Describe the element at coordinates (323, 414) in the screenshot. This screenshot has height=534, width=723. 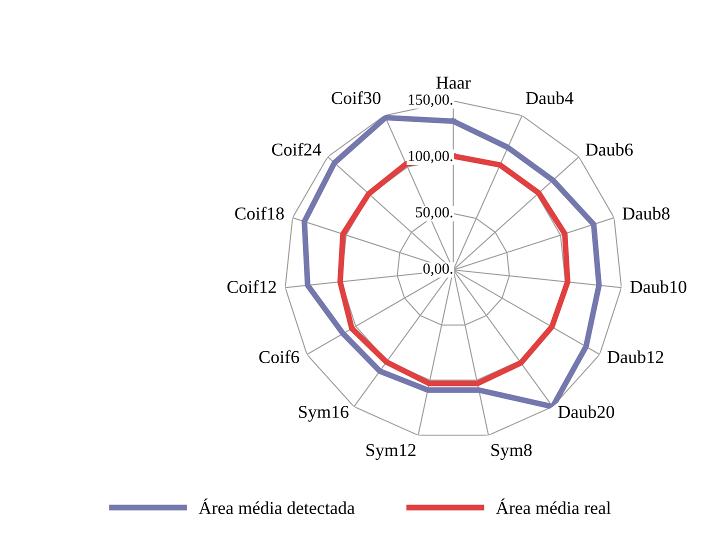
I see `spoke-label: Sym16` at that location.